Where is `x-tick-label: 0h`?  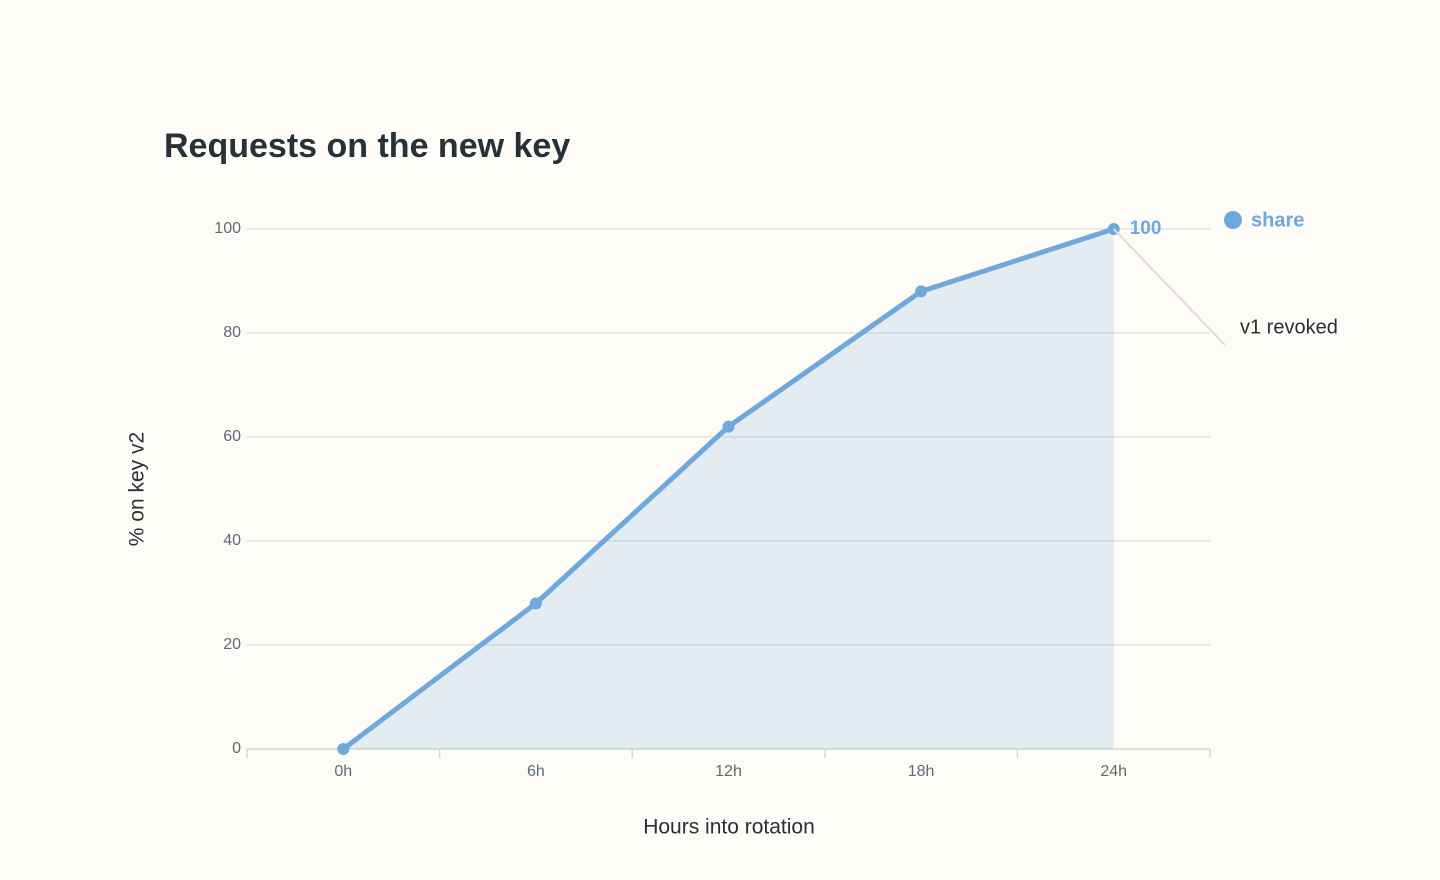
x-tick-label: 0h is located at coordinates (343, 771).